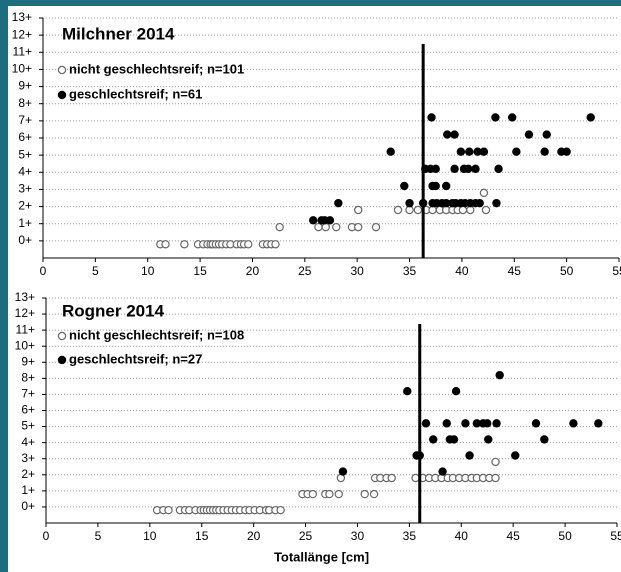  What do you see at coordinates (253, 271) in the screenshot?
I see `x-tick-label: 20` at bounding box center [253, 271].